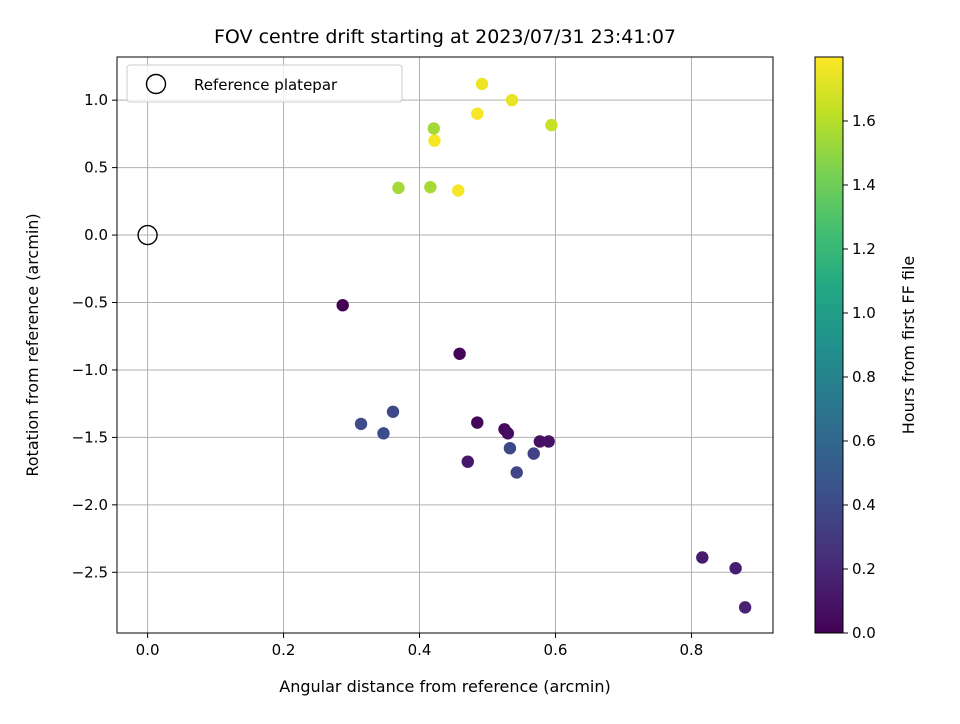 The image size is (960, 724). What do you see at coordinates (864, 441) in the screenshot?
I see `colorbar-tick-label: 0.6` at bounding box center [864, 441].